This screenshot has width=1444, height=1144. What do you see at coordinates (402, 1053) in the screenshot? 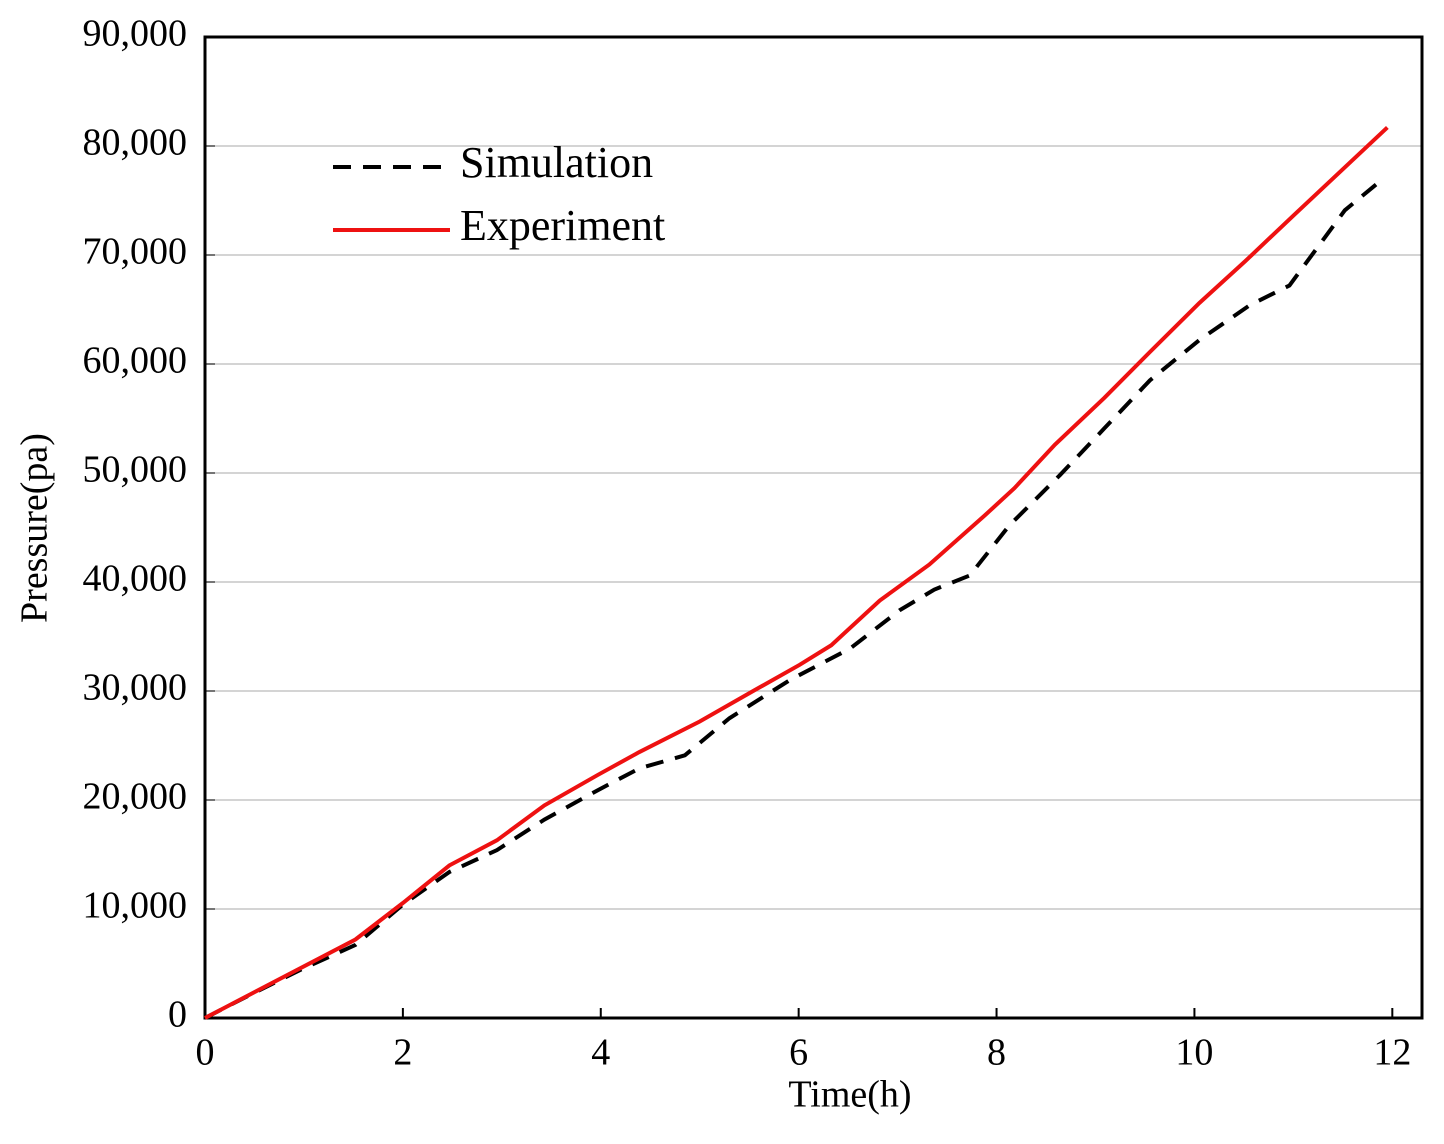
I see `x-tick-label: 2` at bounding box center [402, 1053].